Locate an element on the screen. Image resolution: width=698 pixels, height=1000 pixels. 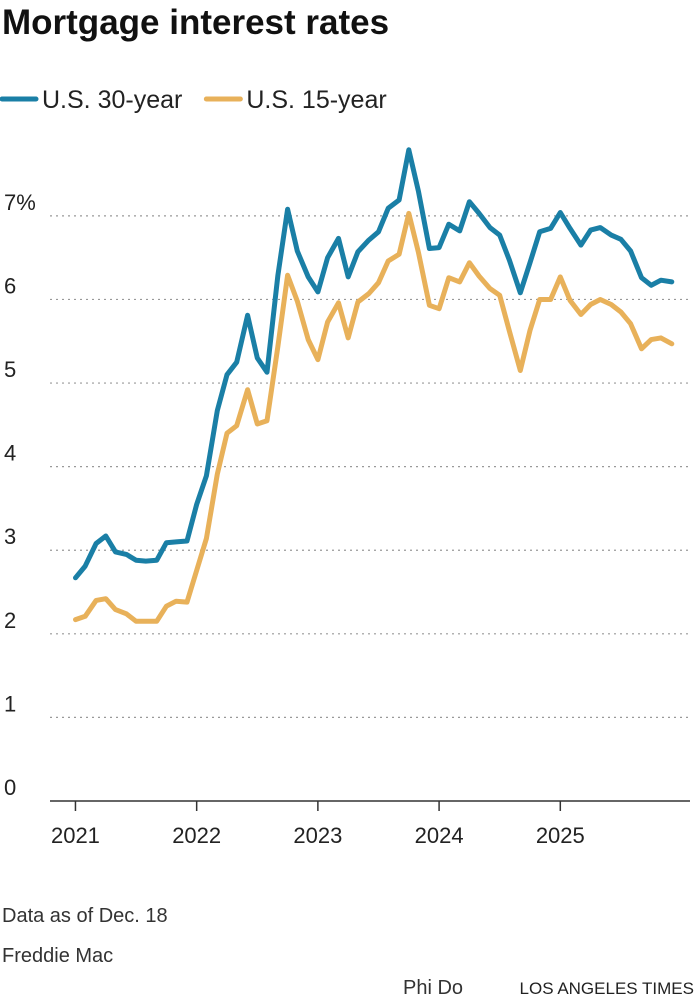
byline: Phi Do is located at coordinates (433, 988).